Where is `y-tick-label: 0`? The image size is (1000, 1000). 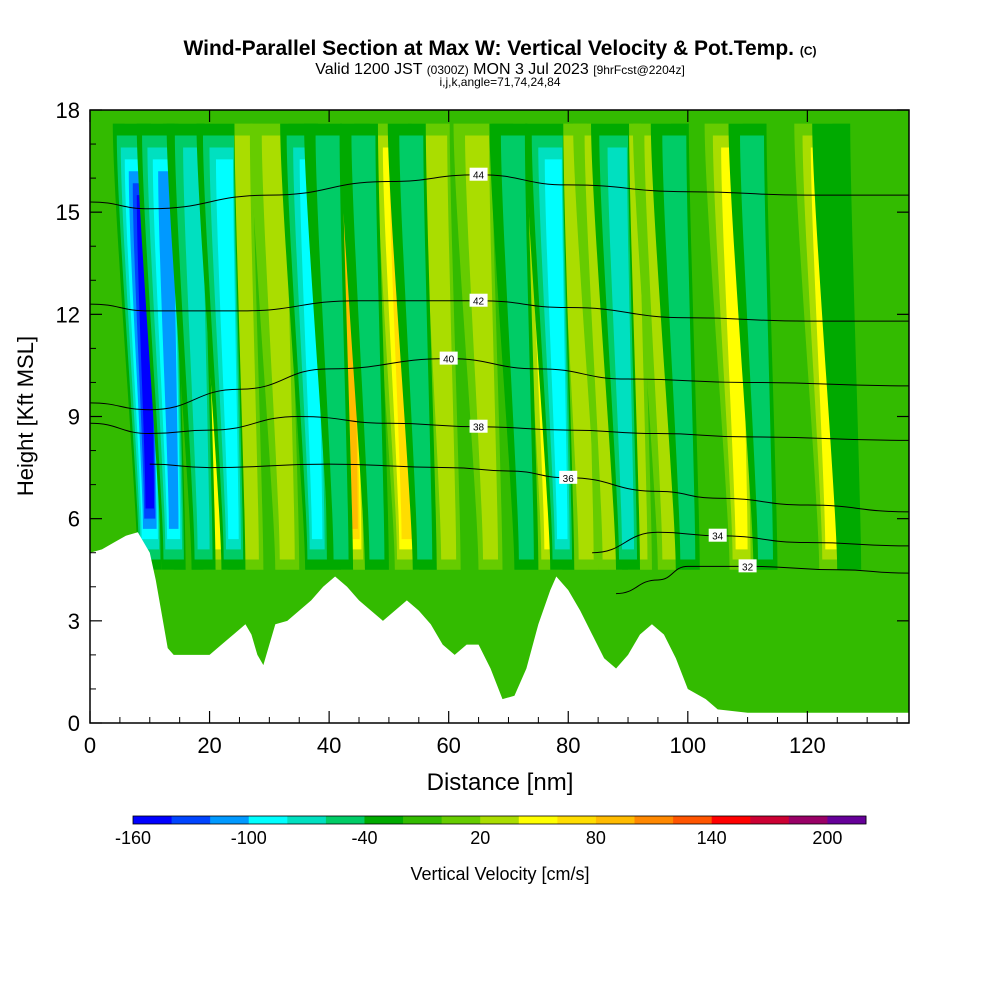
y-tick-label: 0 is located at coordinates (74, 723).